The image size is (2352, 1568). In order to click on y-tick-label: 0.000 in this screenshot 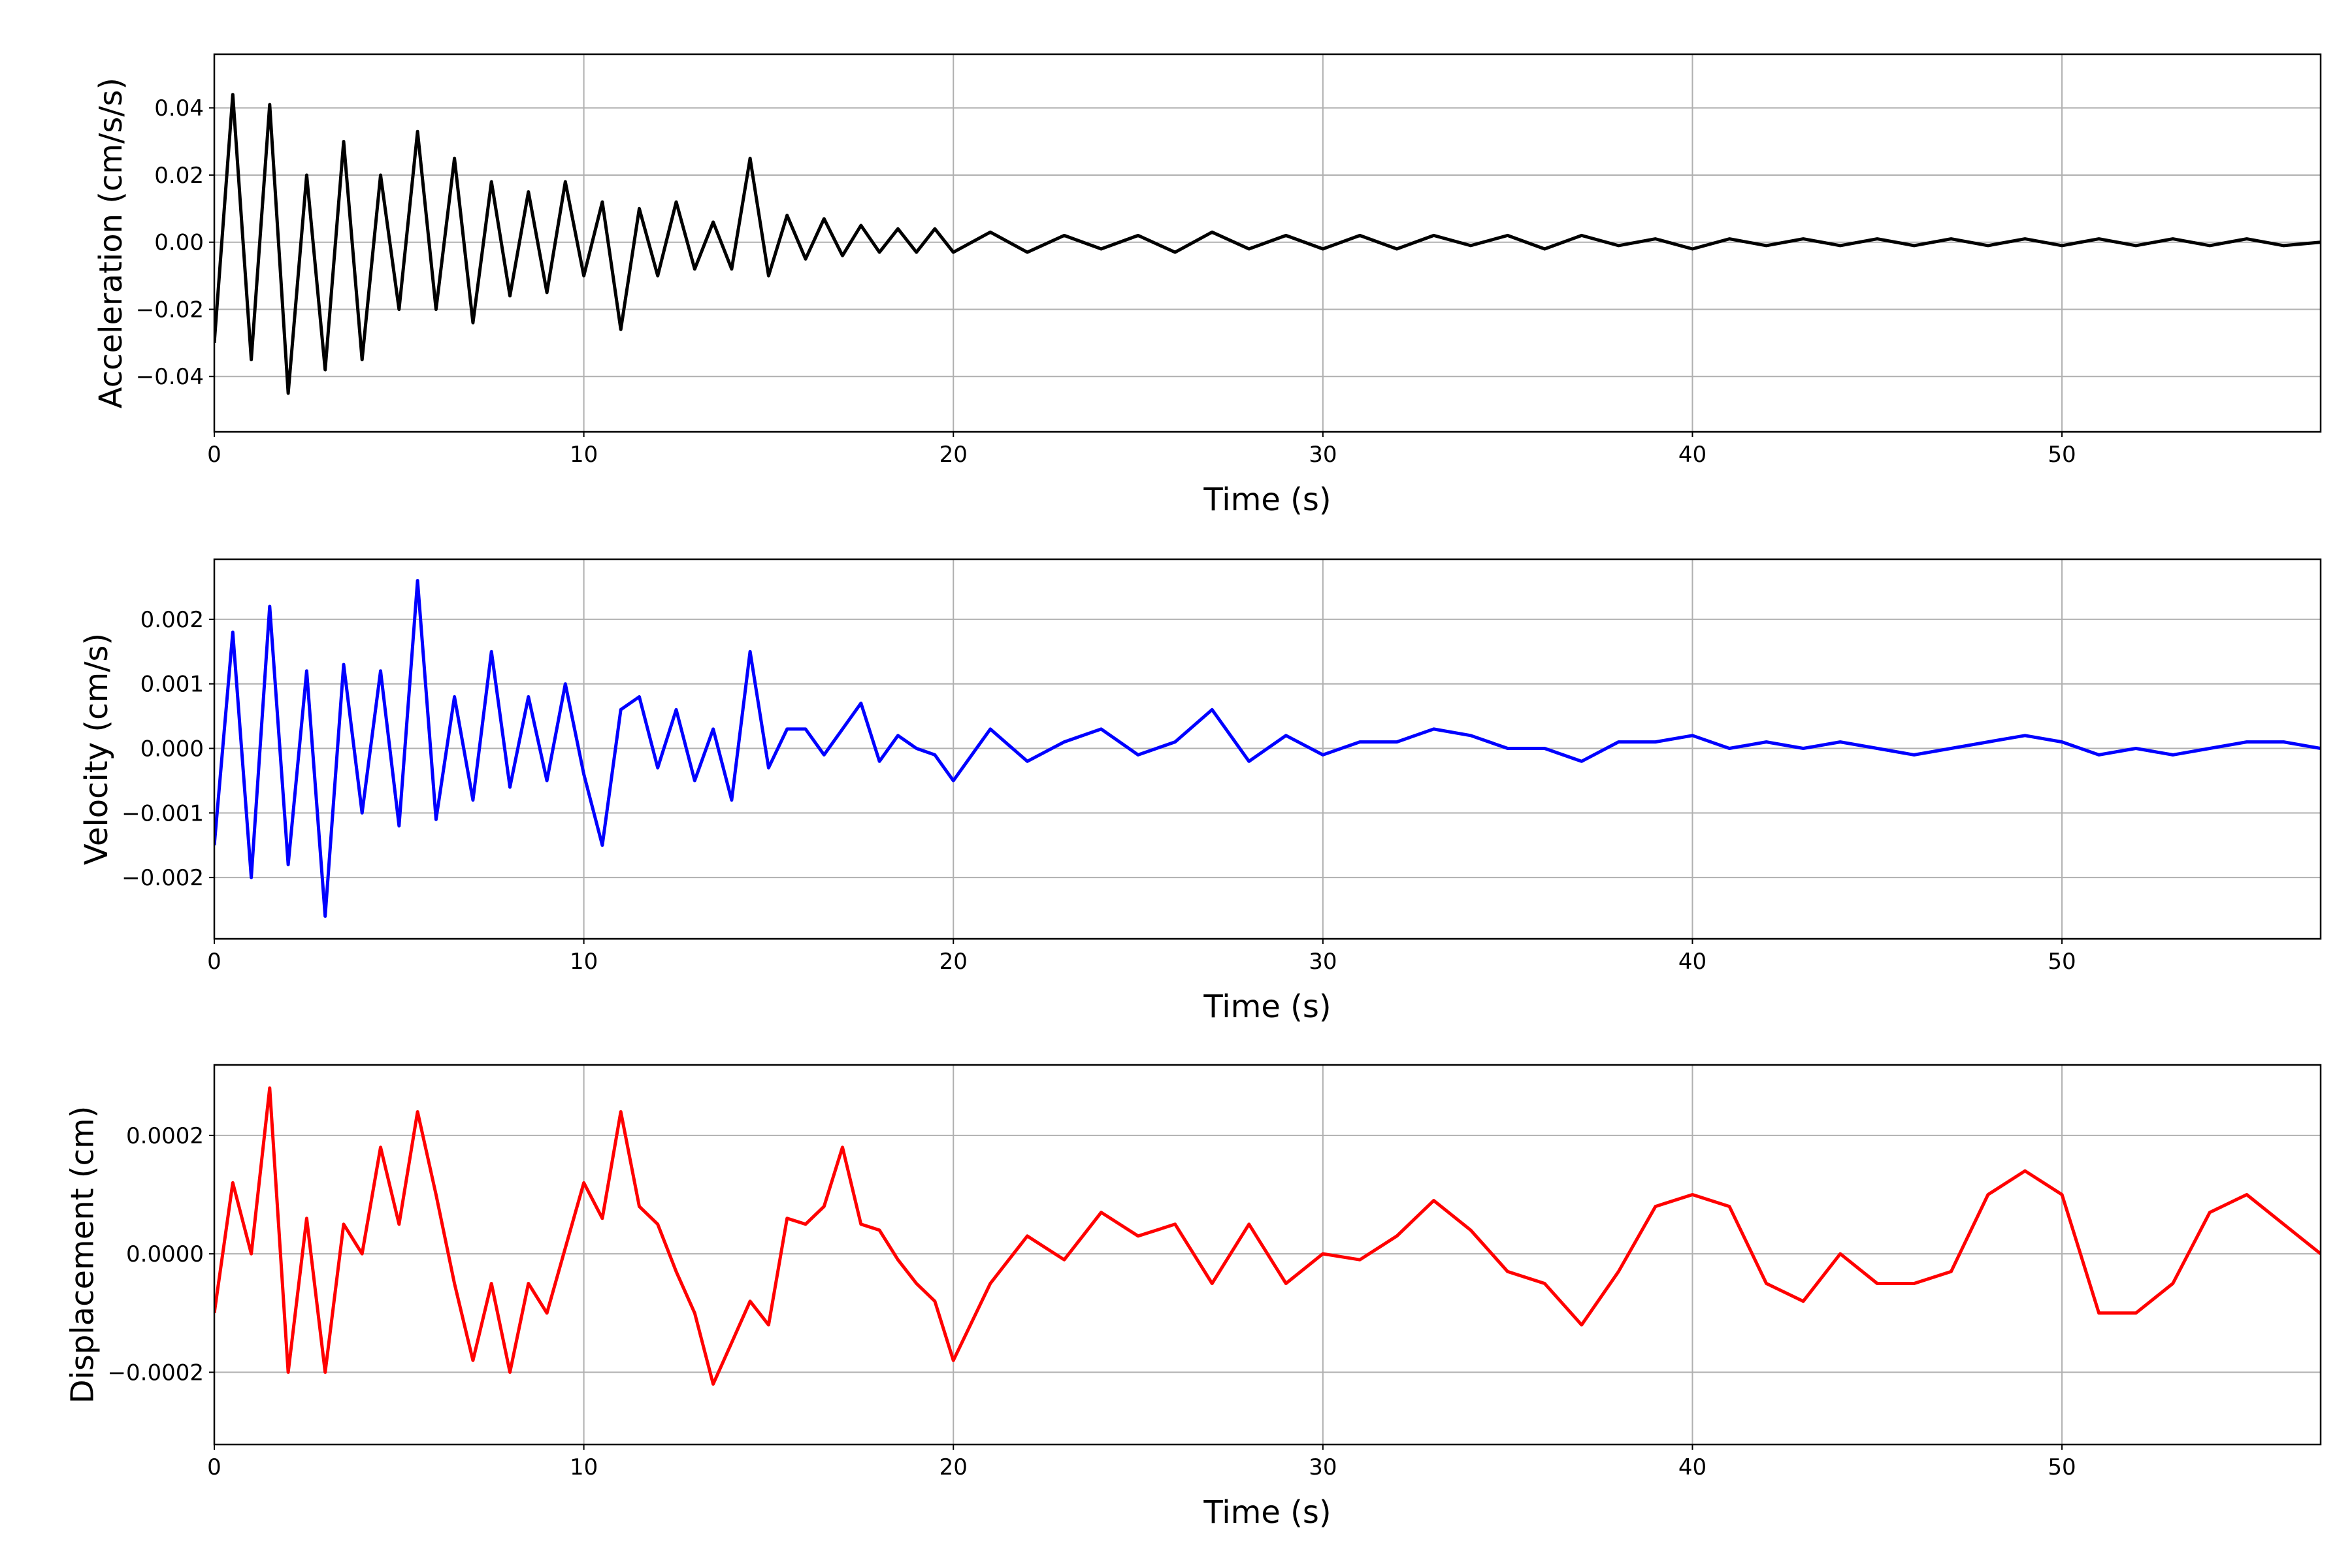, I will do `click(172, 749)`.